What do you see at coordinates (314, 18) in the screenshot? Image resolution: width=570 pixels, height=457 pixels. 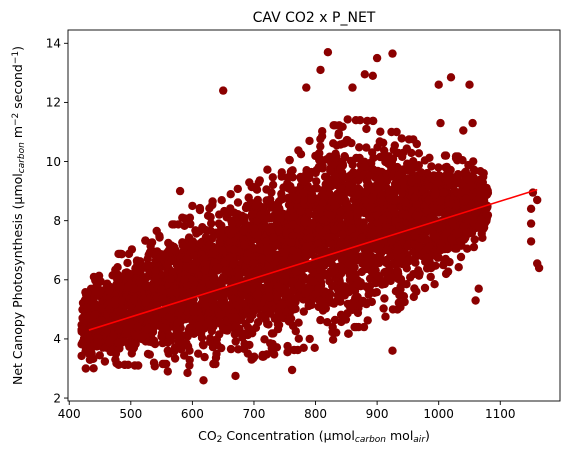 I see `chart-title: CAV CO2 x P_NET` at bounding box center [314, 18].